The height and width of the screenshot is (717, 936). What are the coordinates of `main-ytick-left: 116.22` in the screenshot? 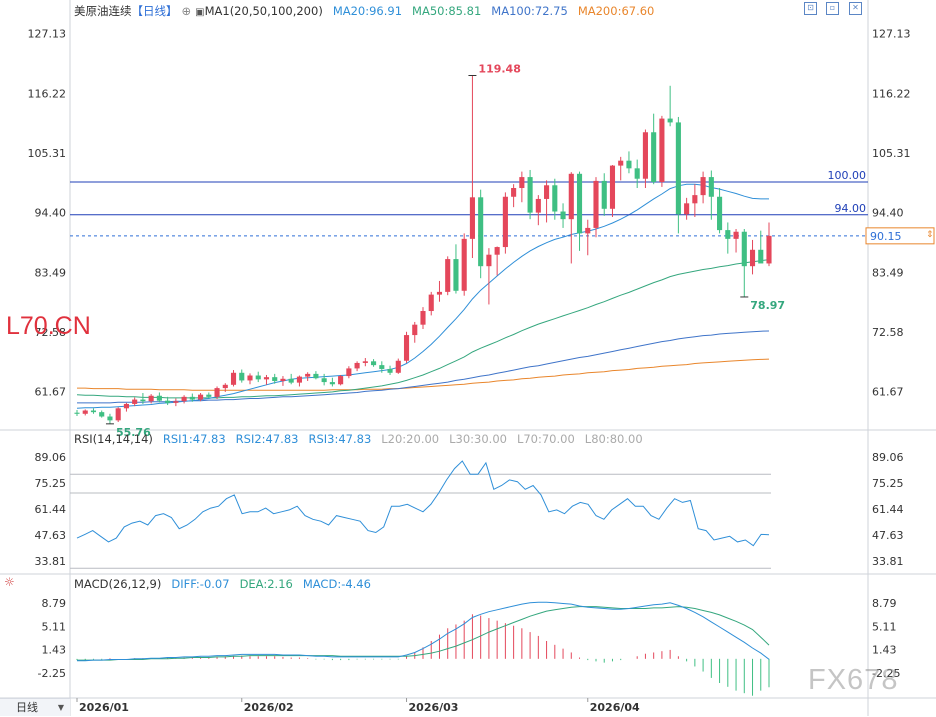 It's located at (47, 93).